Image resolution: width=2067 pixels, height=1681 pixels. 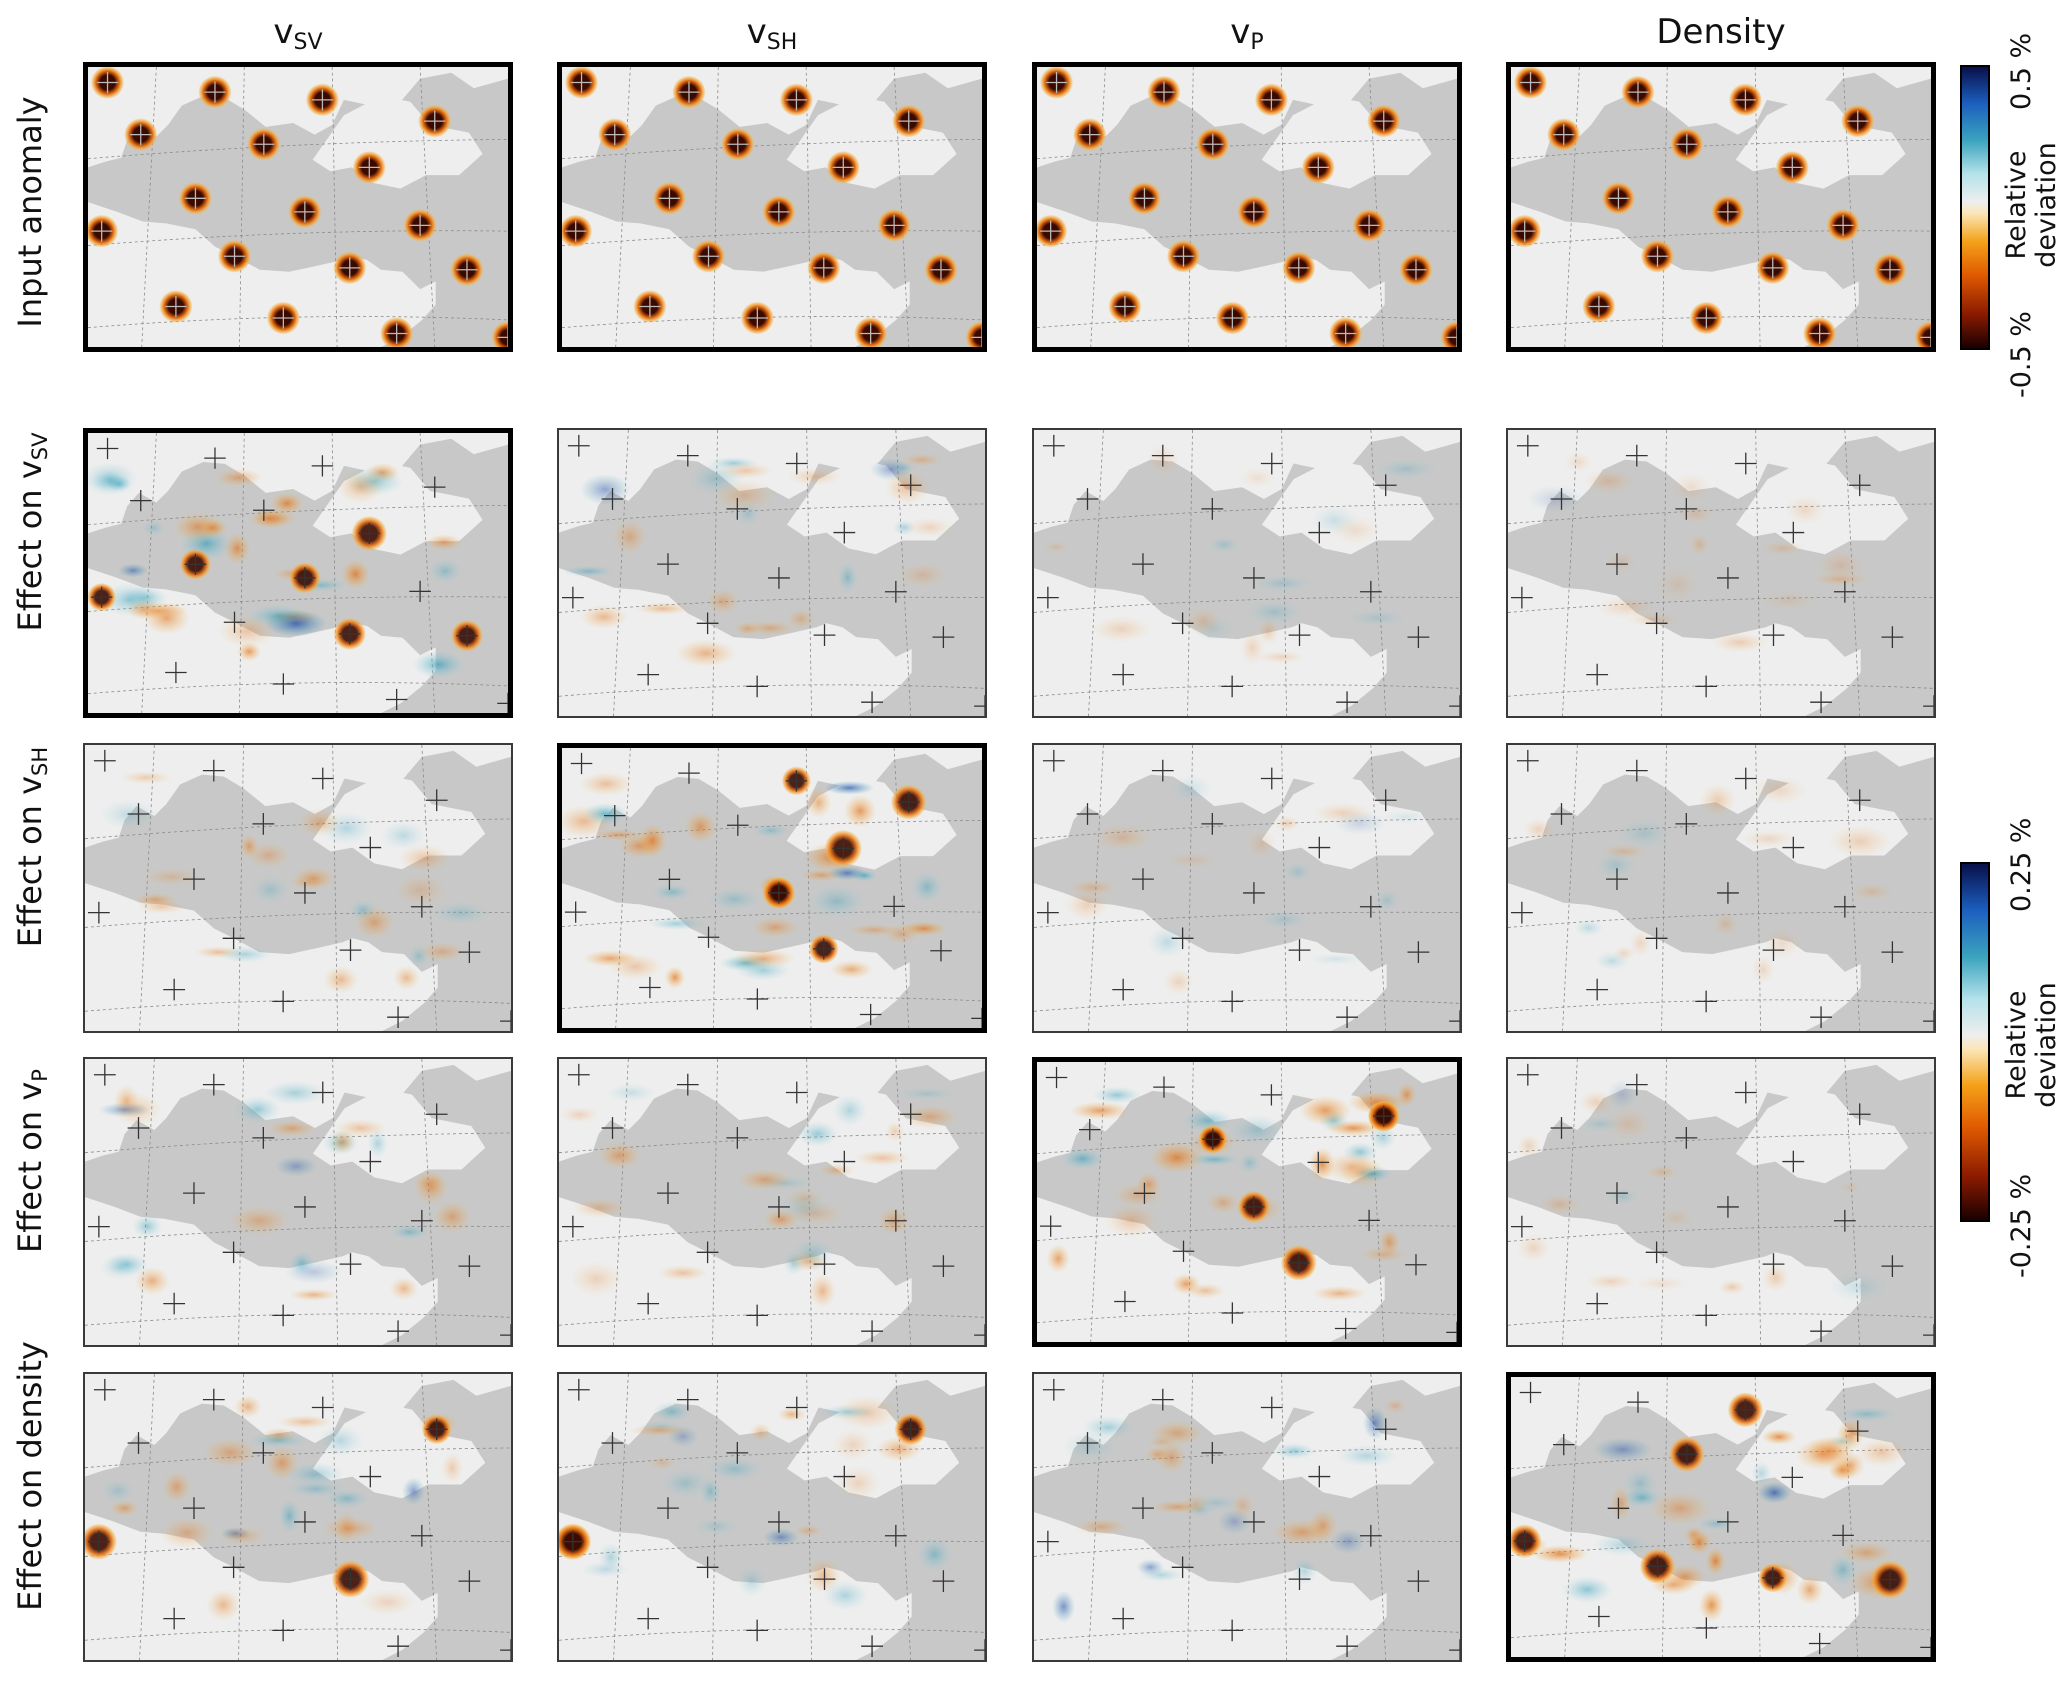 I want to click on map-panel-r4-c3, so click(x=1721, y=1517).